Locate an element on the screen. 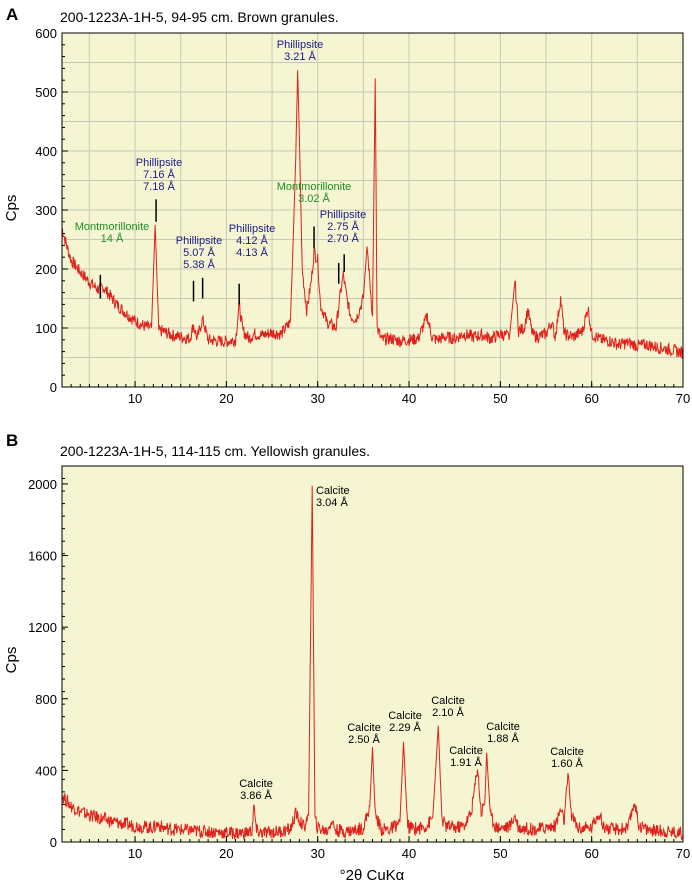  panel-a-x-tick-label: 50 is located at coordinates (500, 398).